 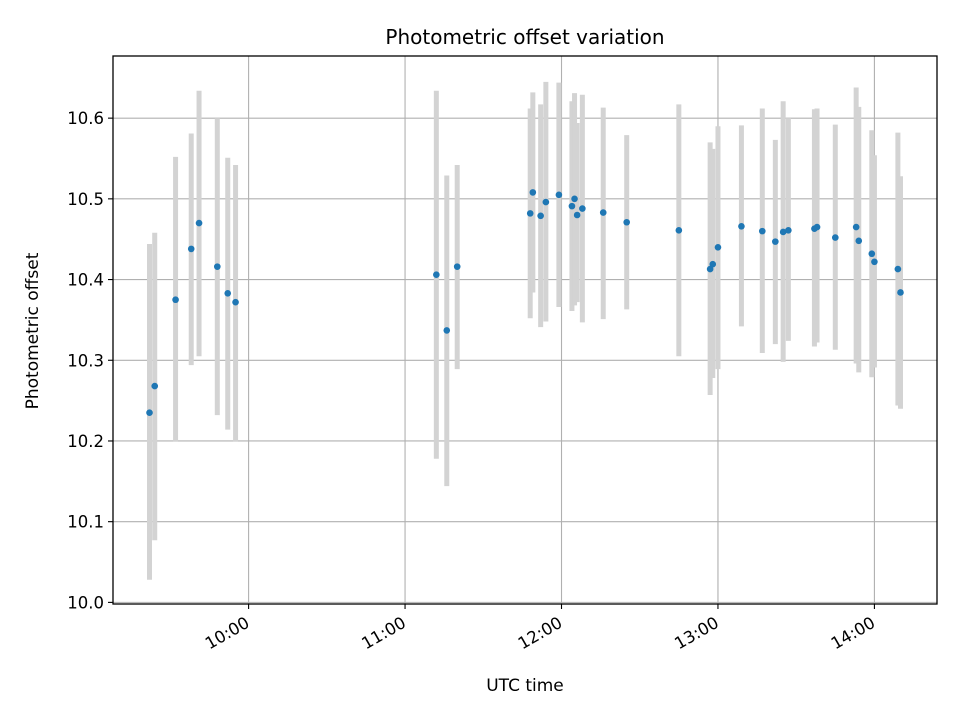 What do you see at coordinates (85, 602) in the screenshot?
I see `y-tick-label: 10.0` at bounding box center [85, 602].